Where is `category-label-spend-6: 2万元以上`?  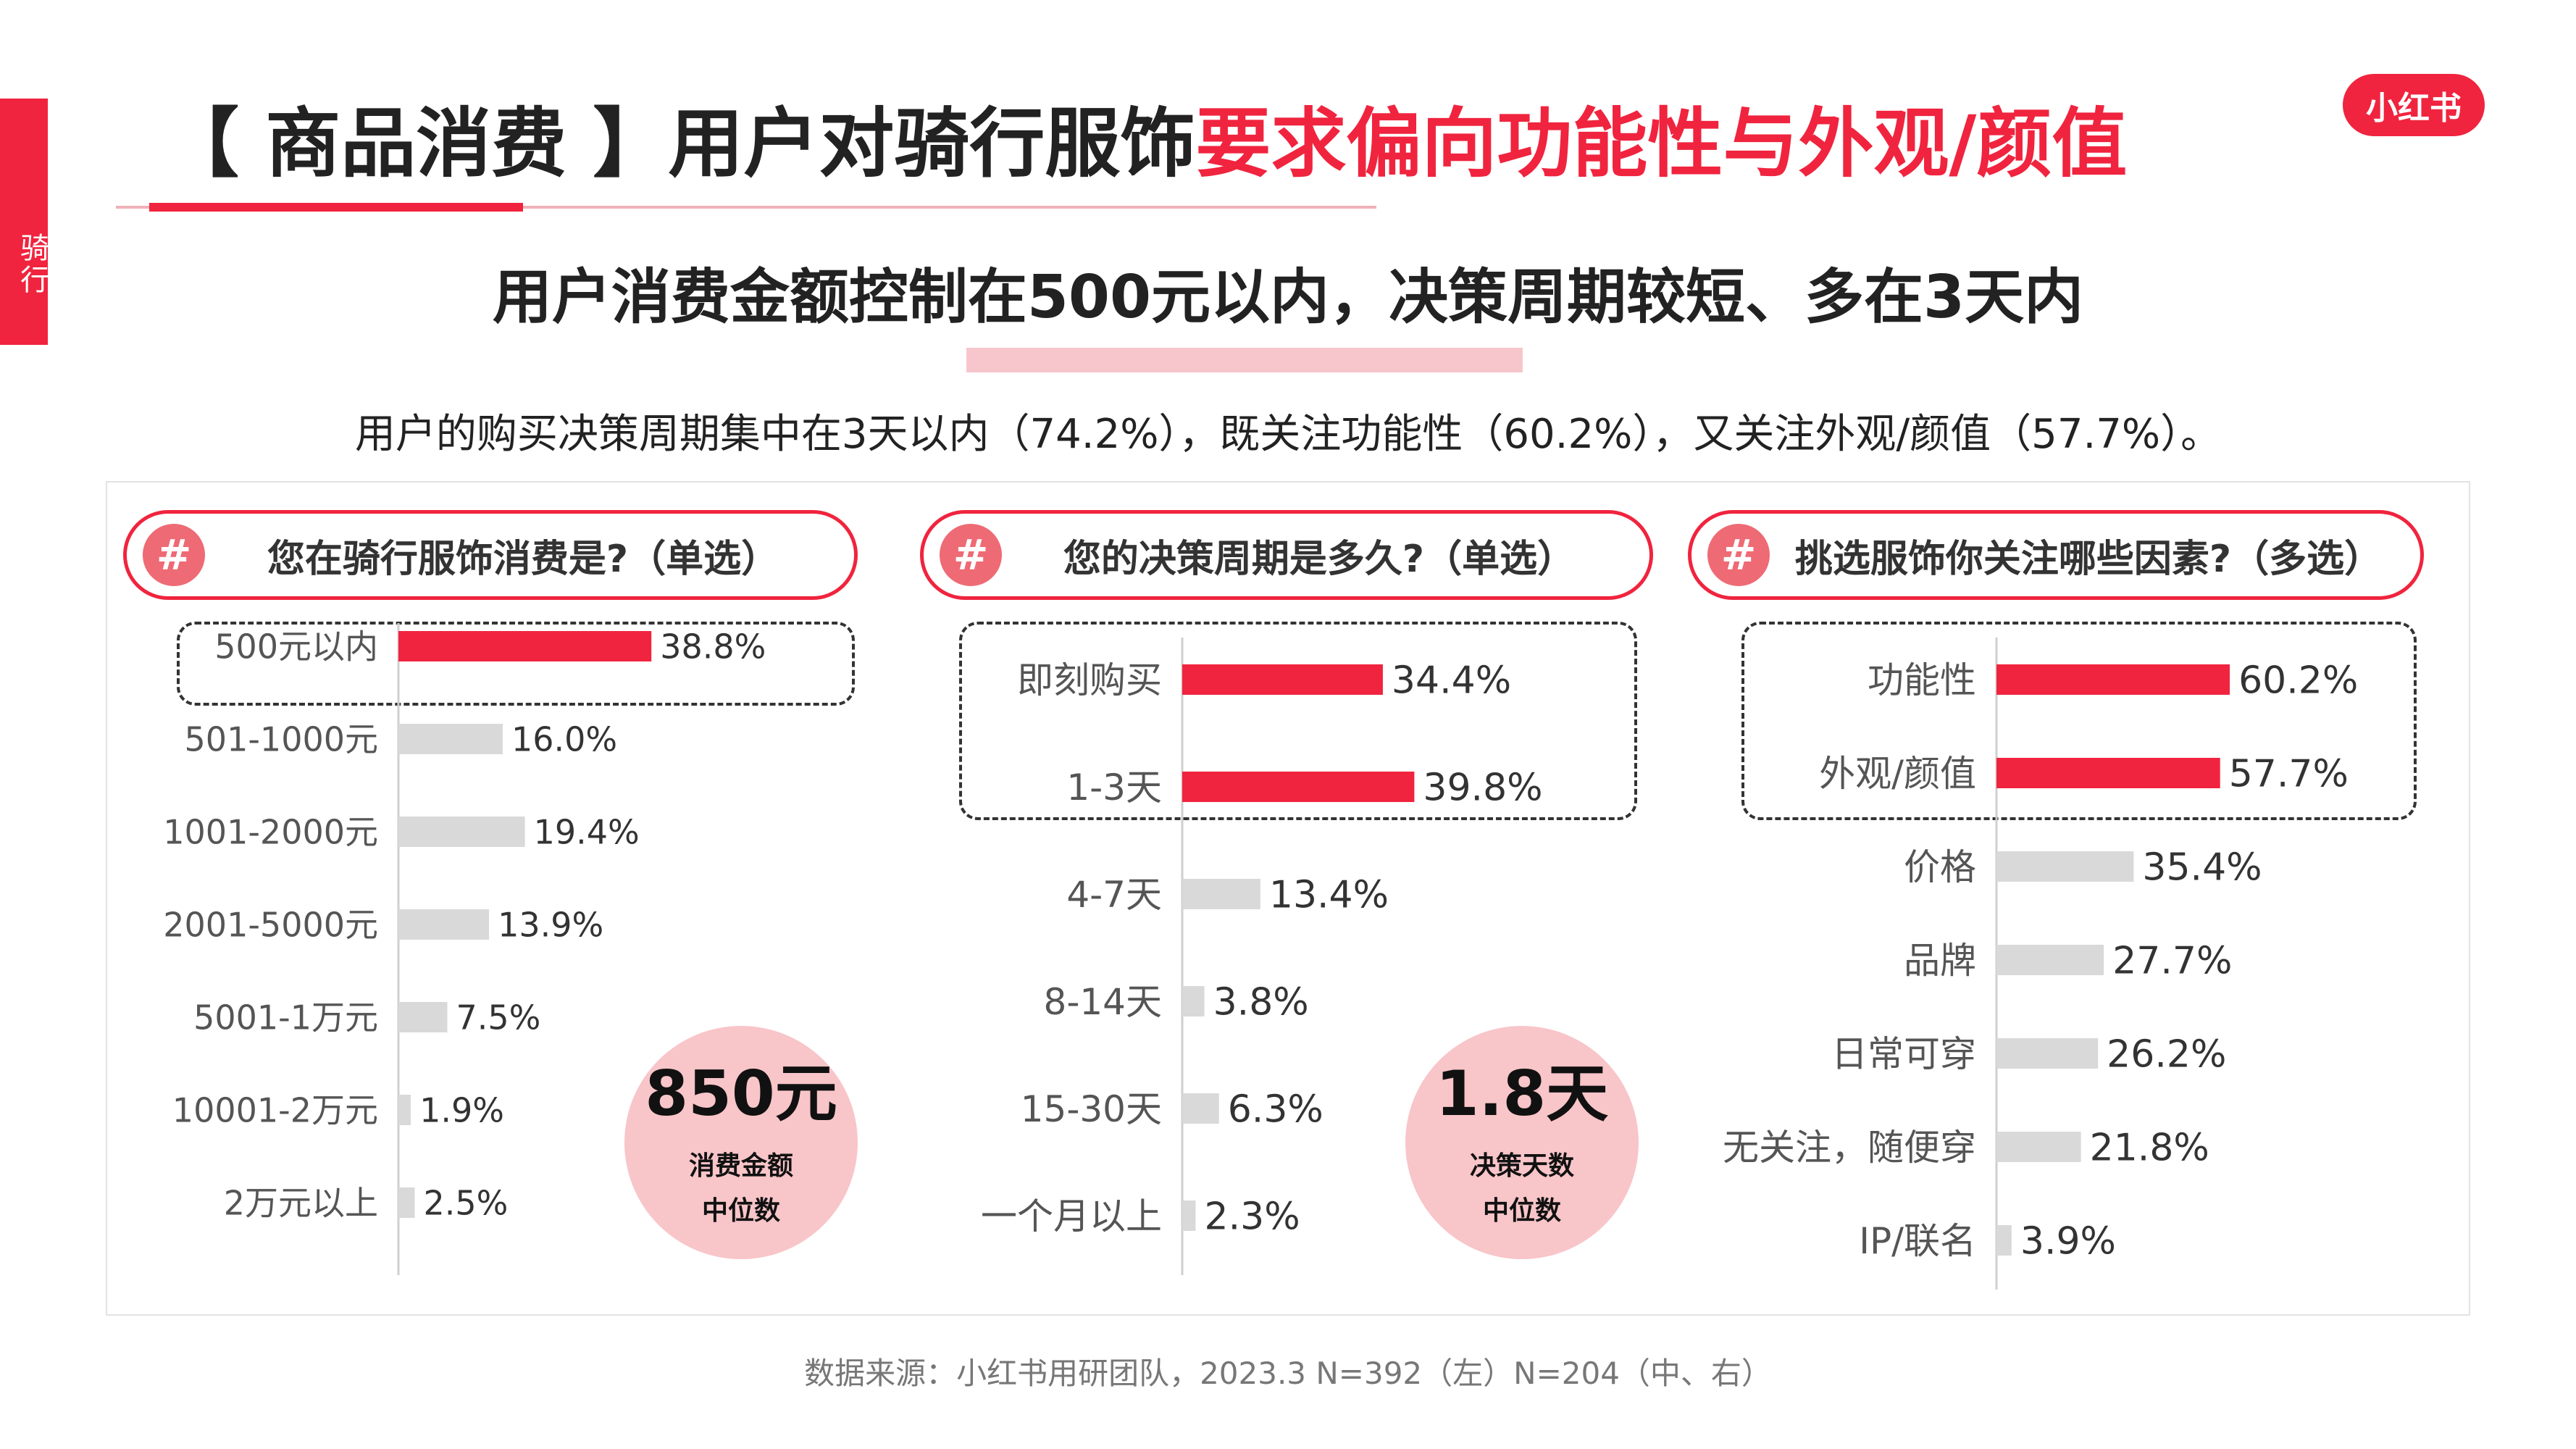 category-label-spend-6: 2万元以上 is located at coordinates (301, 1203).